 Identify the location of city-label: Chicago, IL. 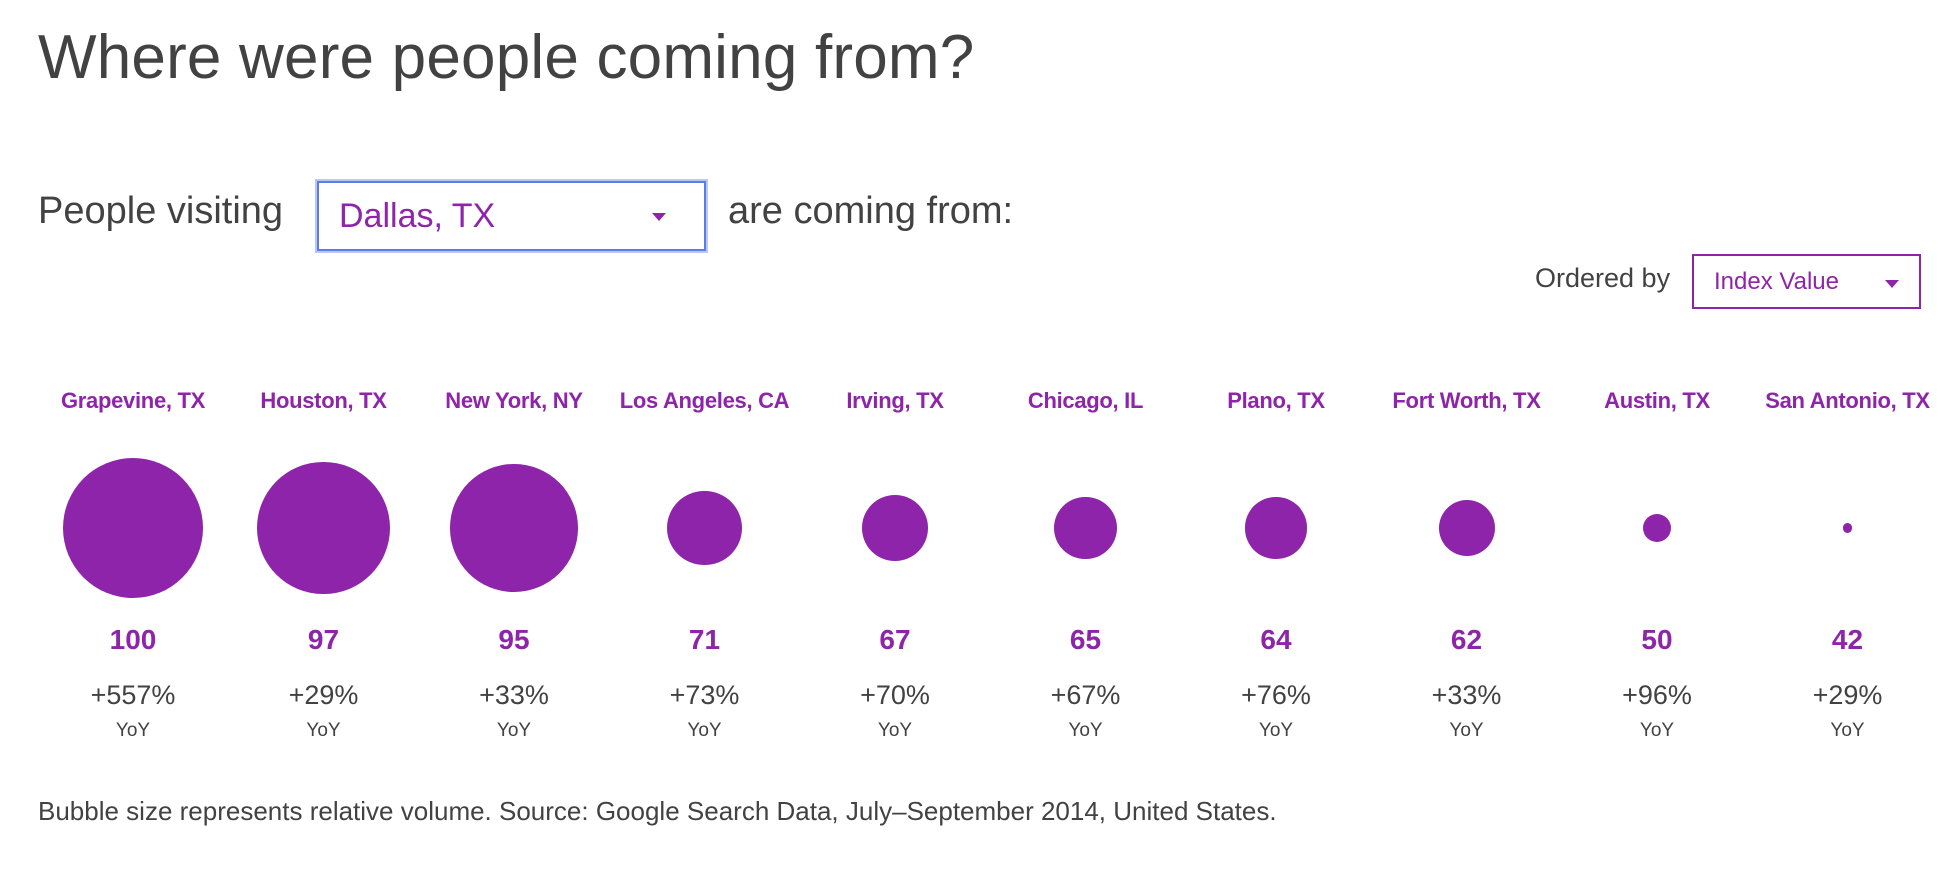
(1085, 400).